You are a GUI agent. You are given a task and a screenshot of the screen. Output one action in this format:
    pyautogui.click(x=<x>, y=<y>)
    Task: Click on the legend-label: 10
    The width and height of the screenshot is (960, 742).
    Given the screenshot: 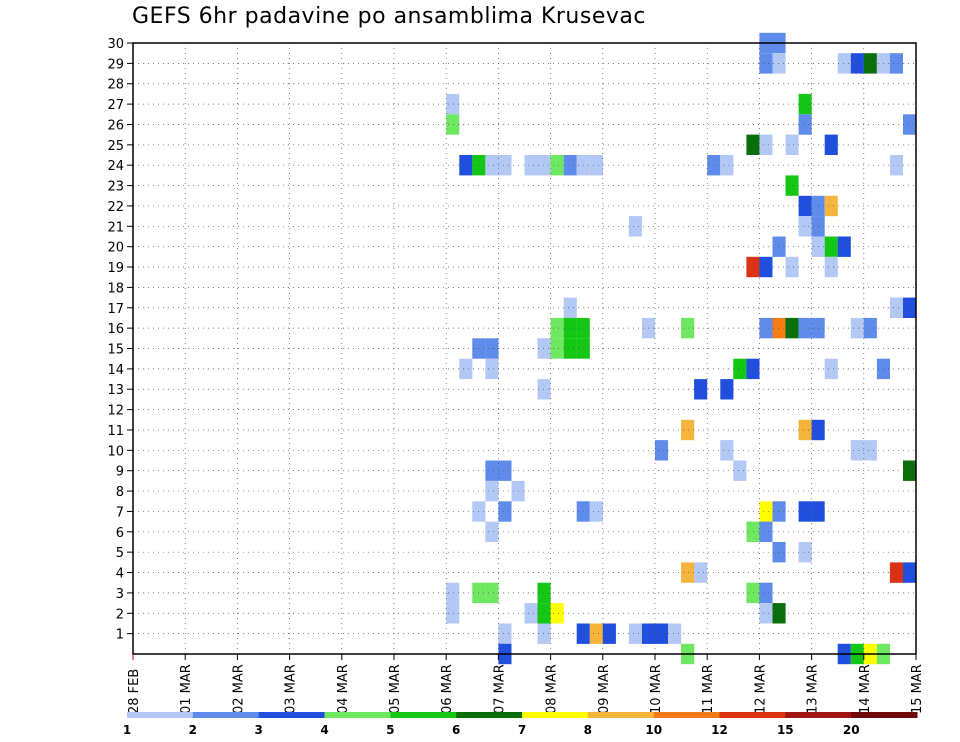 What is the action you would take?
    pyautogui.click(x=653, y=730)
    